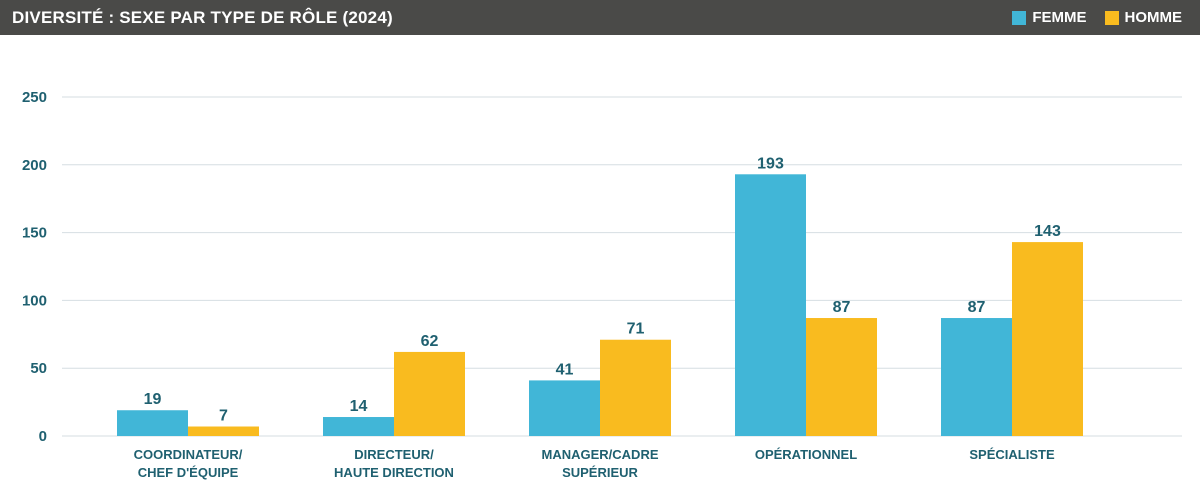 The width and height of the screenshot is (1200, 488). Describe the element at coordinates (1059, 17) in the screenshot. I see `legend-label-femme: FEMME` at that location.